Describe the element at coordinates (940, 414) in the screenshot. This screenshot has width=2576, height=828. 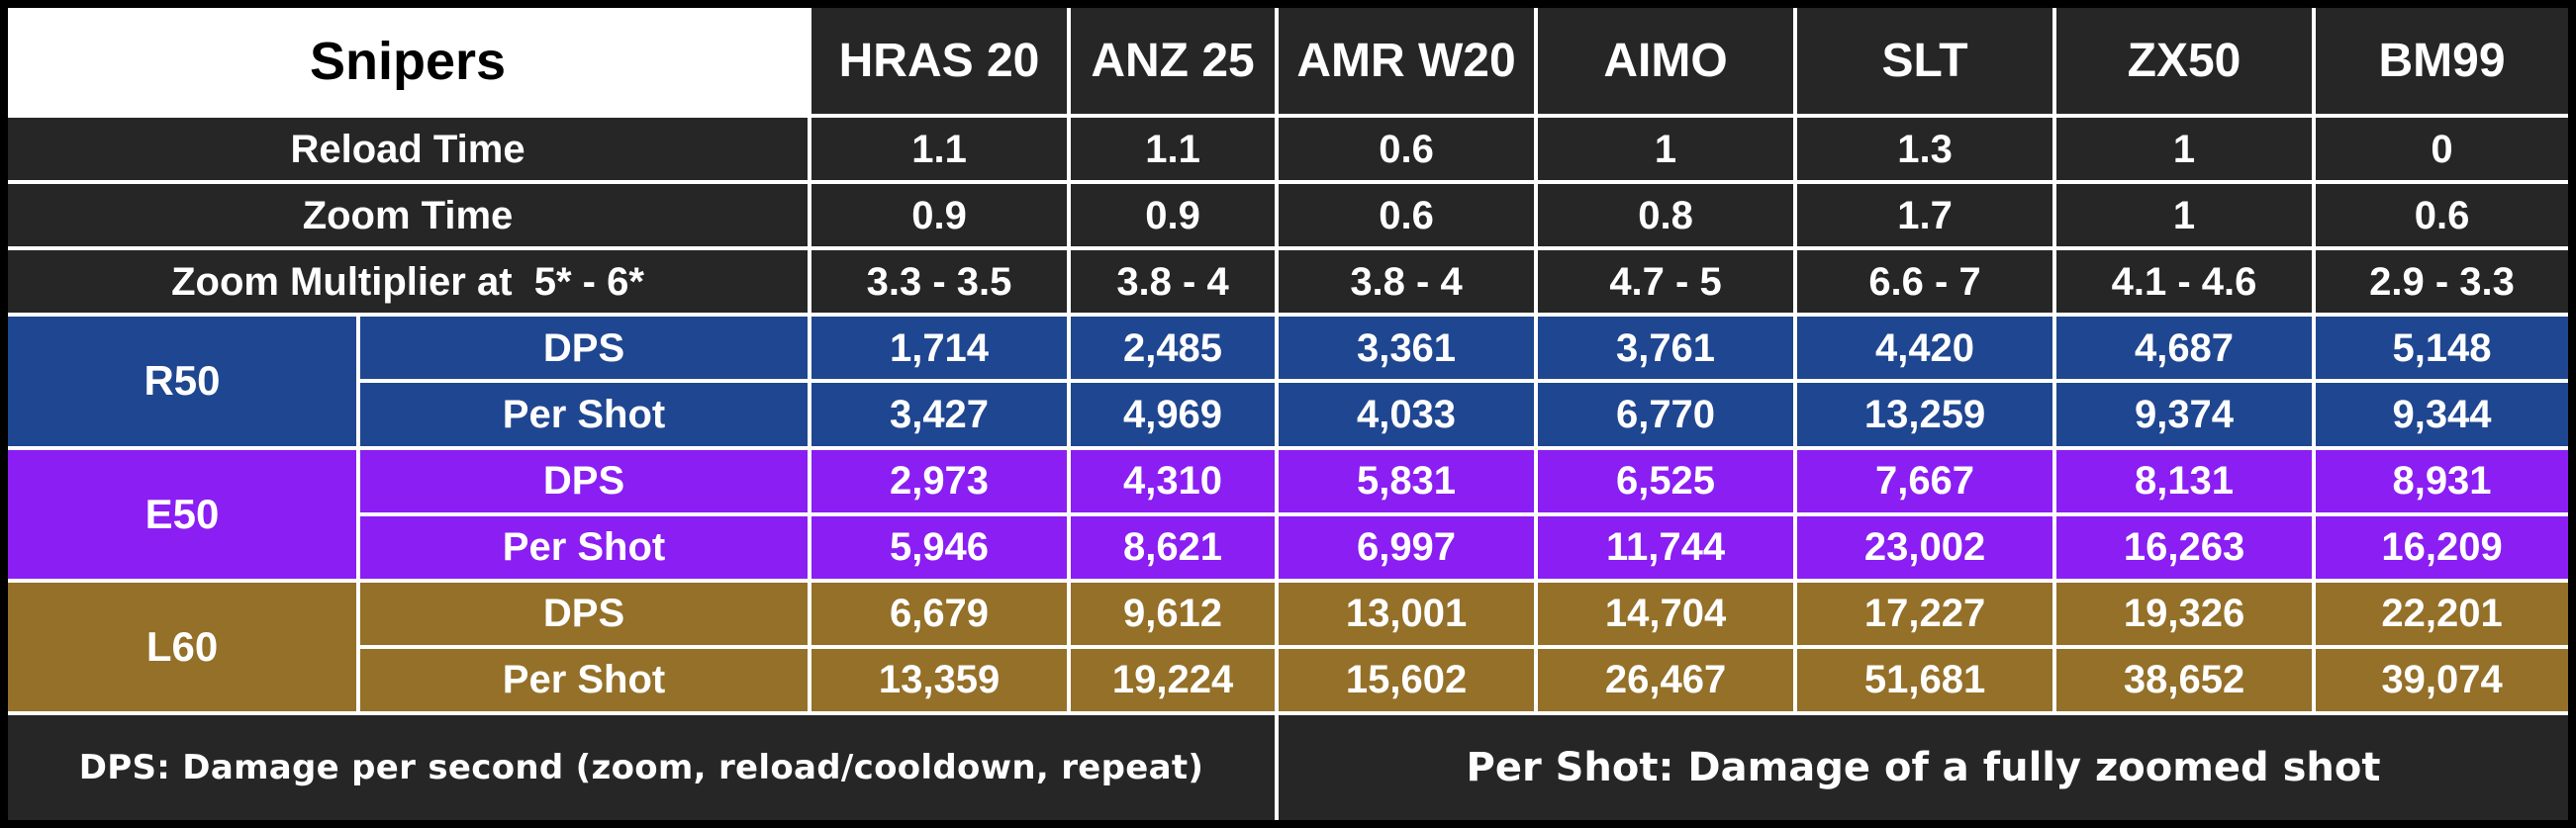
I see `table-cell: 3,427` at that location.